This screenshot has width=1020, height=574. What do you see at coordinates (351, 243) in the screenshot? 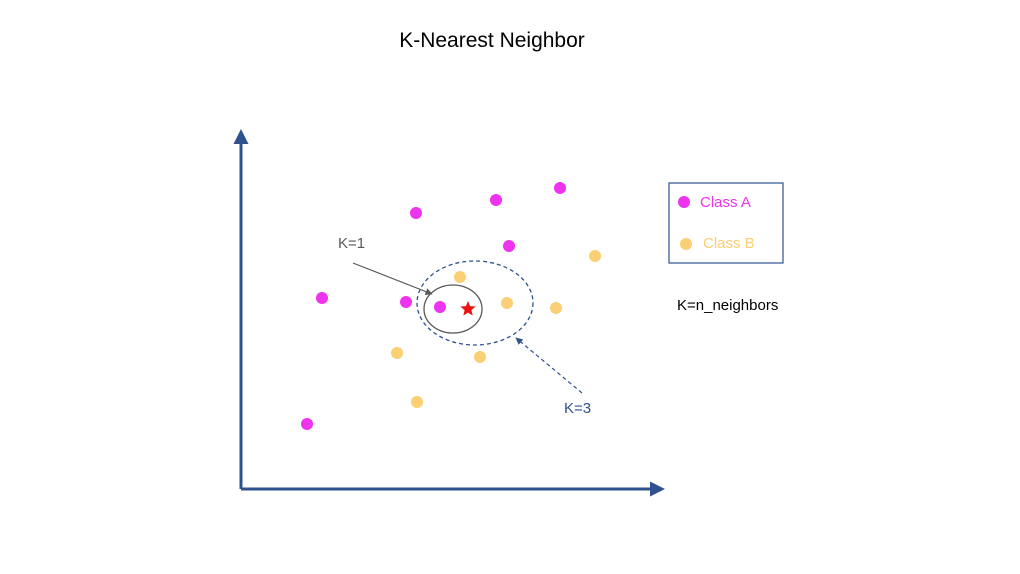
I see `k1-label: K=1` at bounding box center [351, 243].